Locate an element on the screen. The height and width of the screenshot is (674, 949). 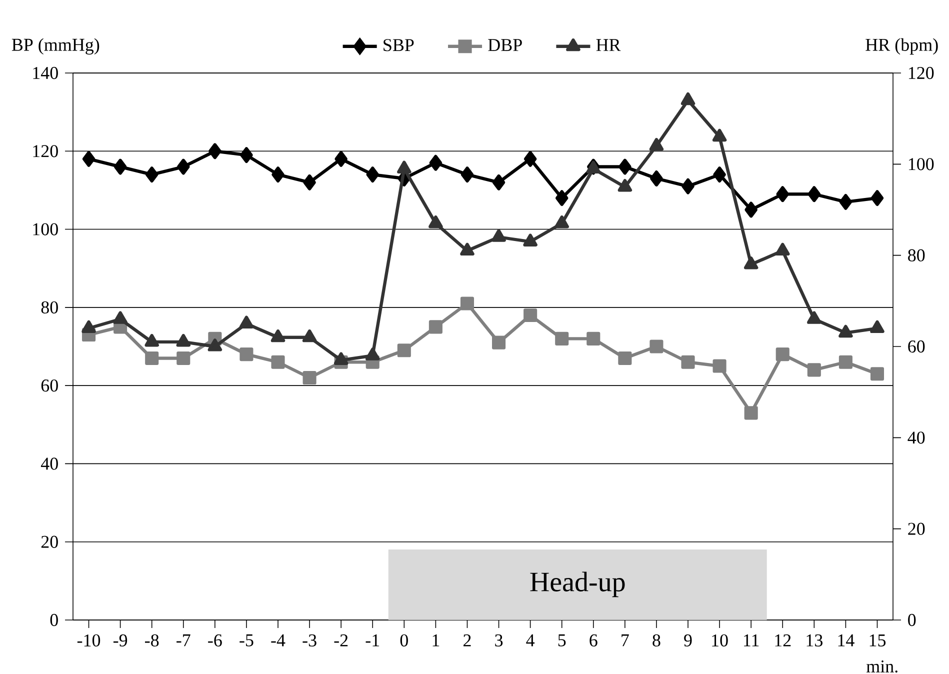
x-tick-label: 1 is located at coordinates (436, 640).